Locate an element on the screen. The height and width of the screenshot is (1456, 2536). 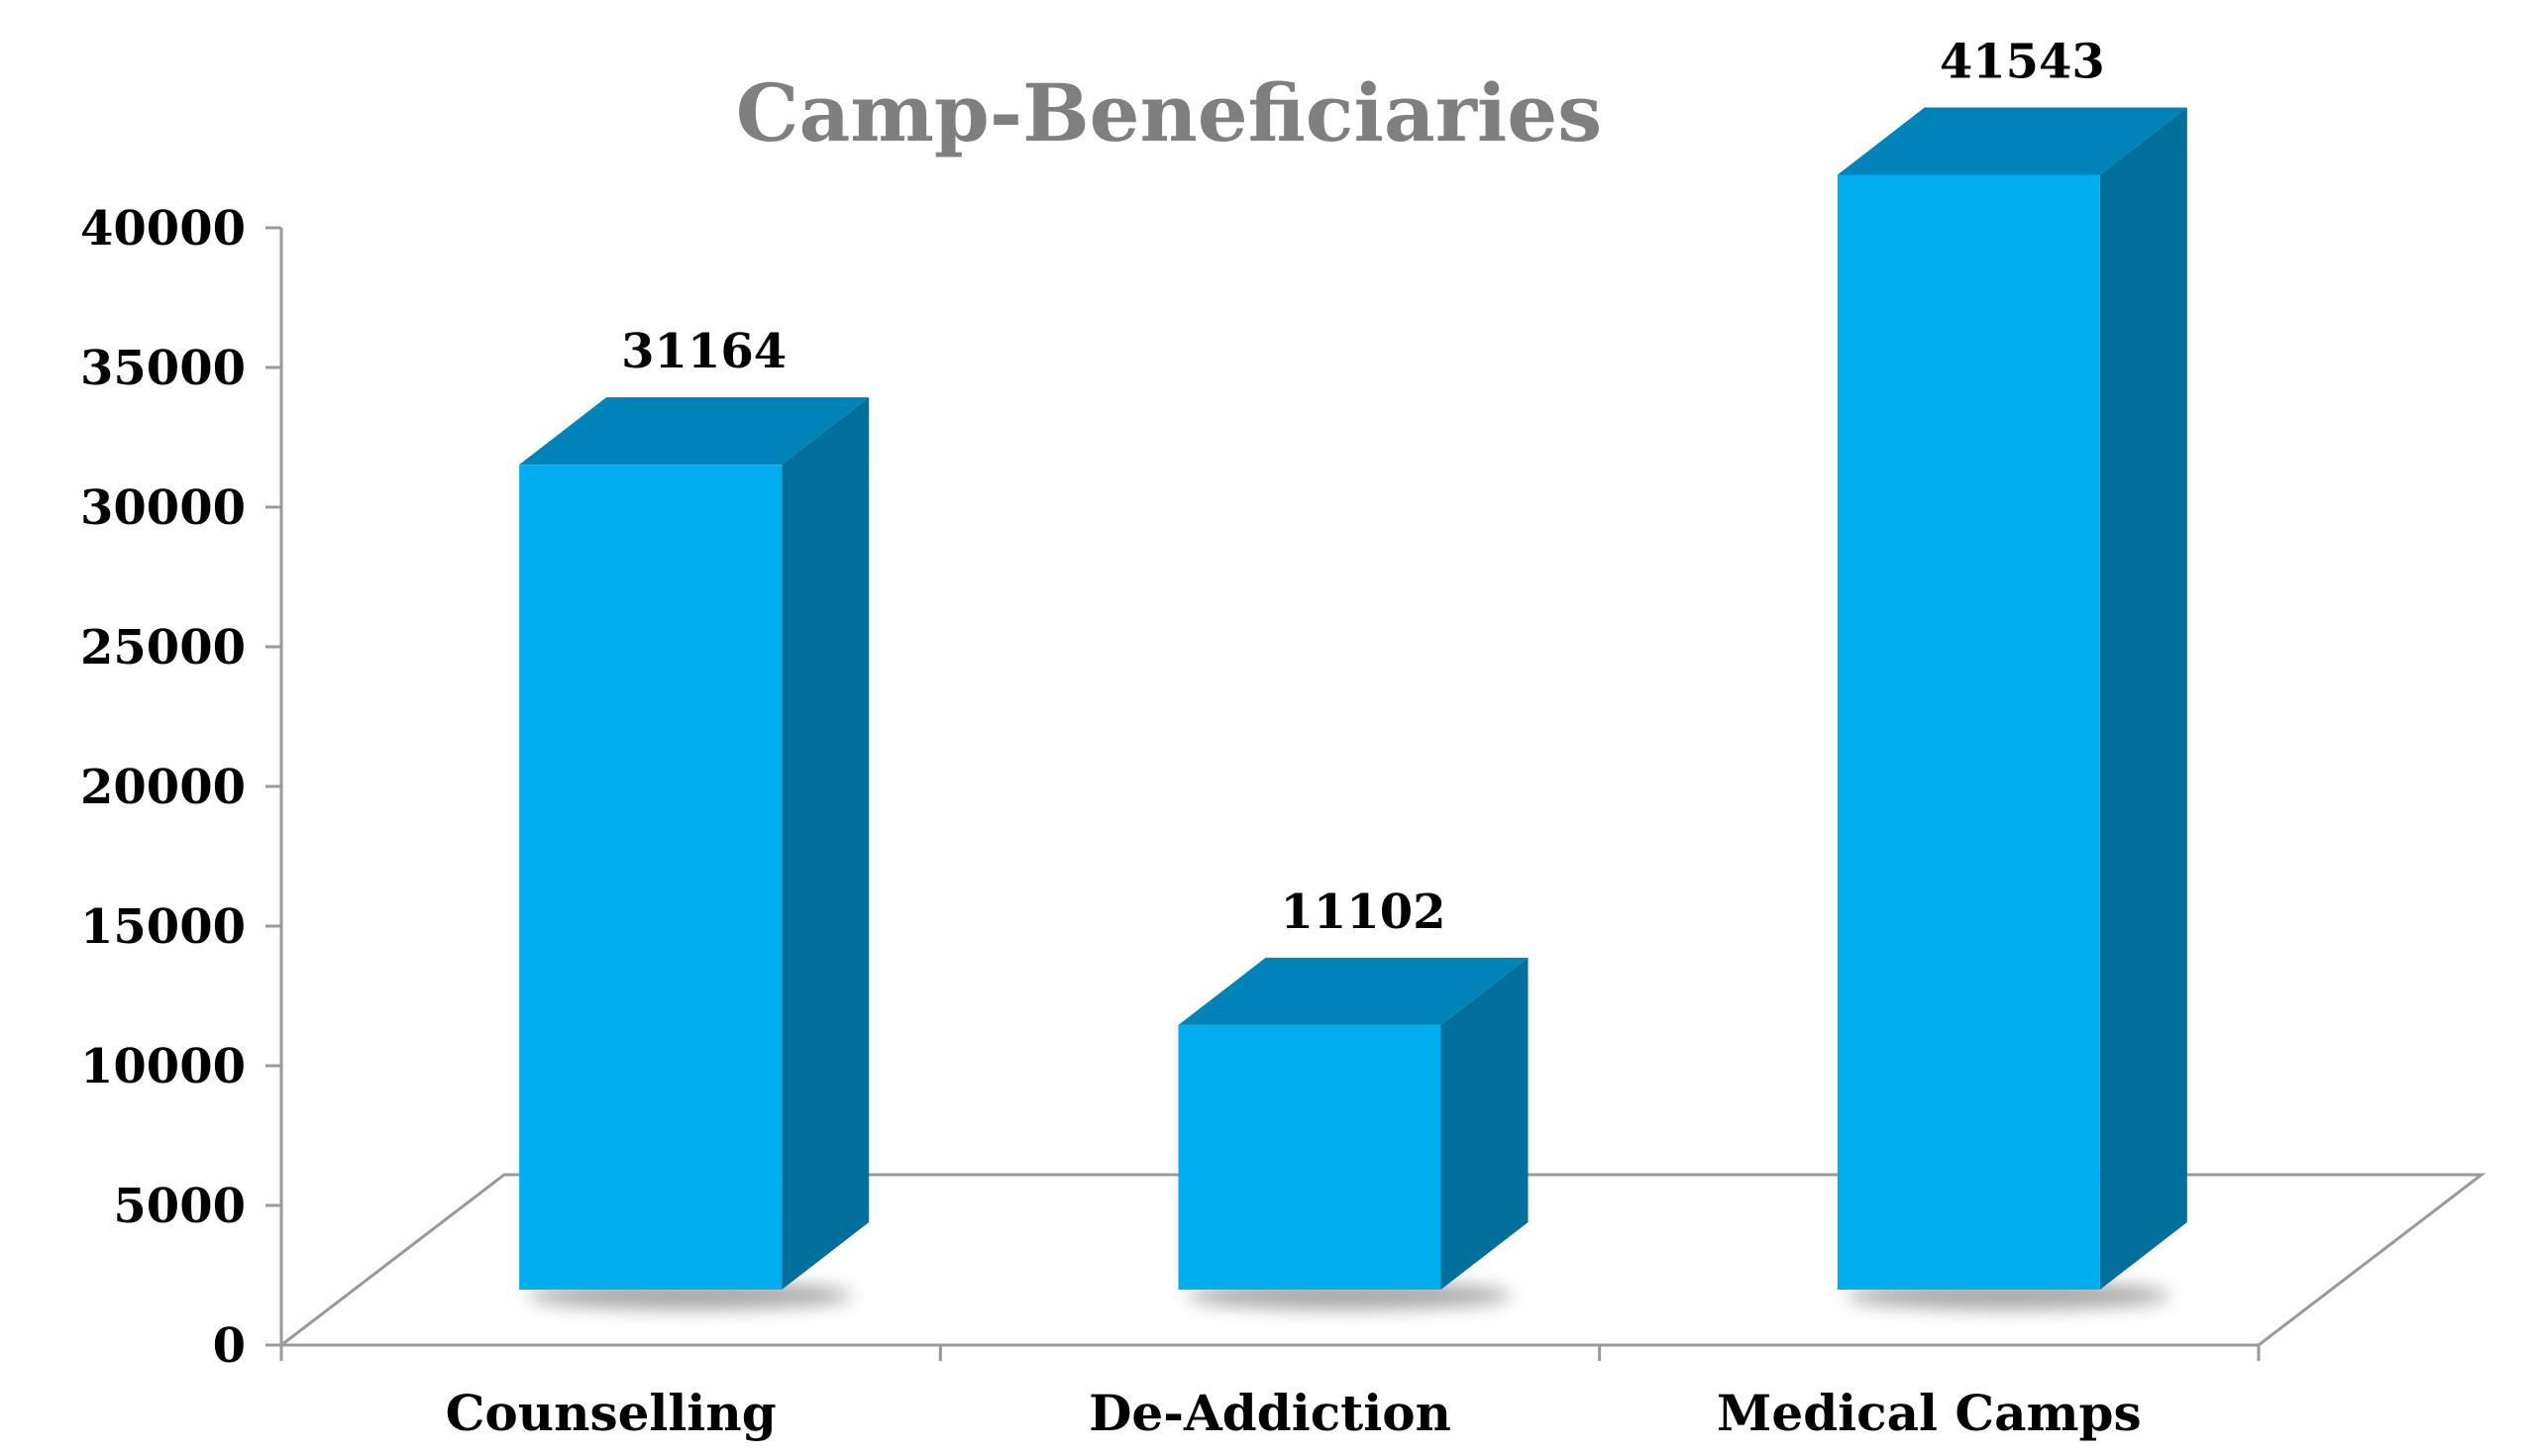
data-label: 41543 is located at coordinates (2022, 61).